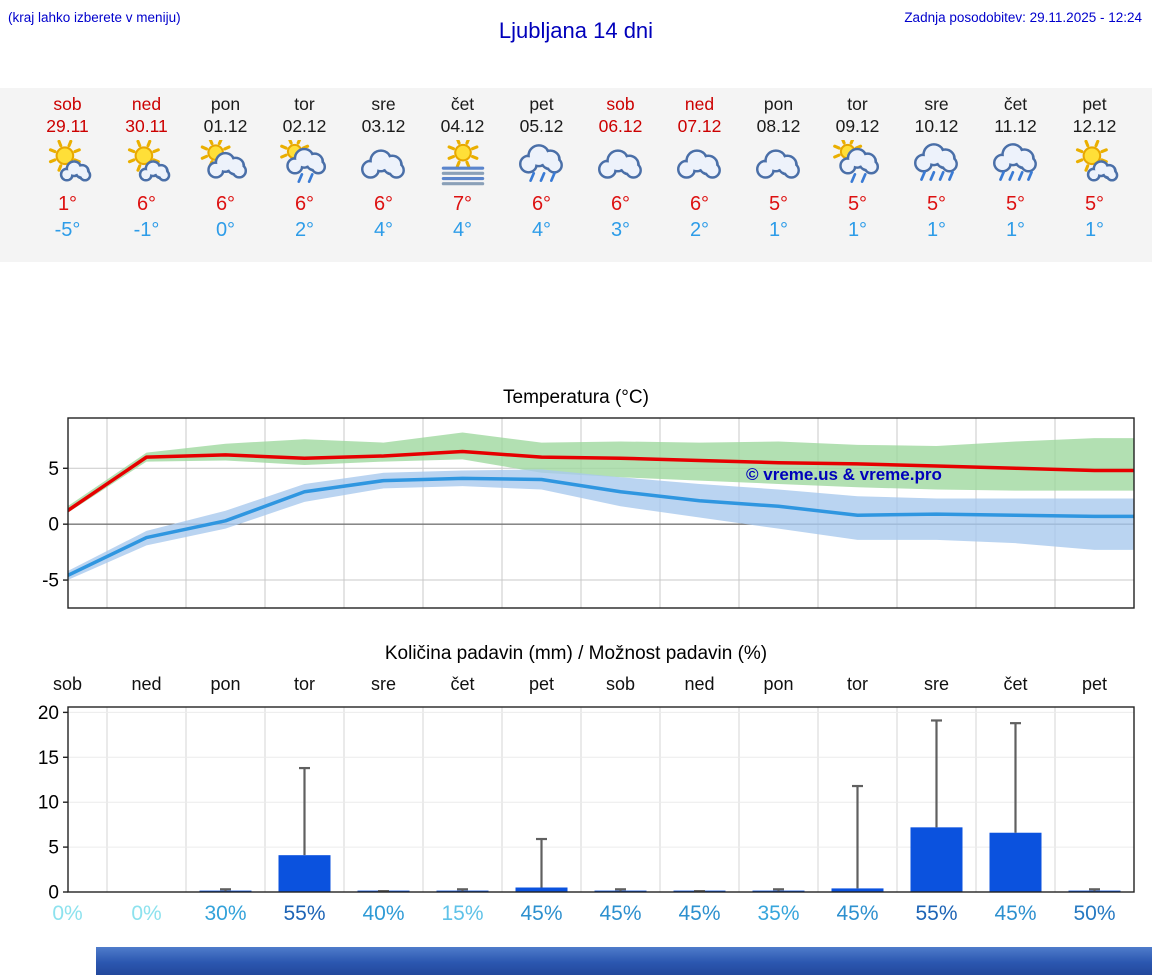 Image resolution: width=1152 pixels, height=975 pixels. What do you see at coordinates (146, 126) in the screenshot?
I see `day-date: 30.11` at bounding box center [146, 126].